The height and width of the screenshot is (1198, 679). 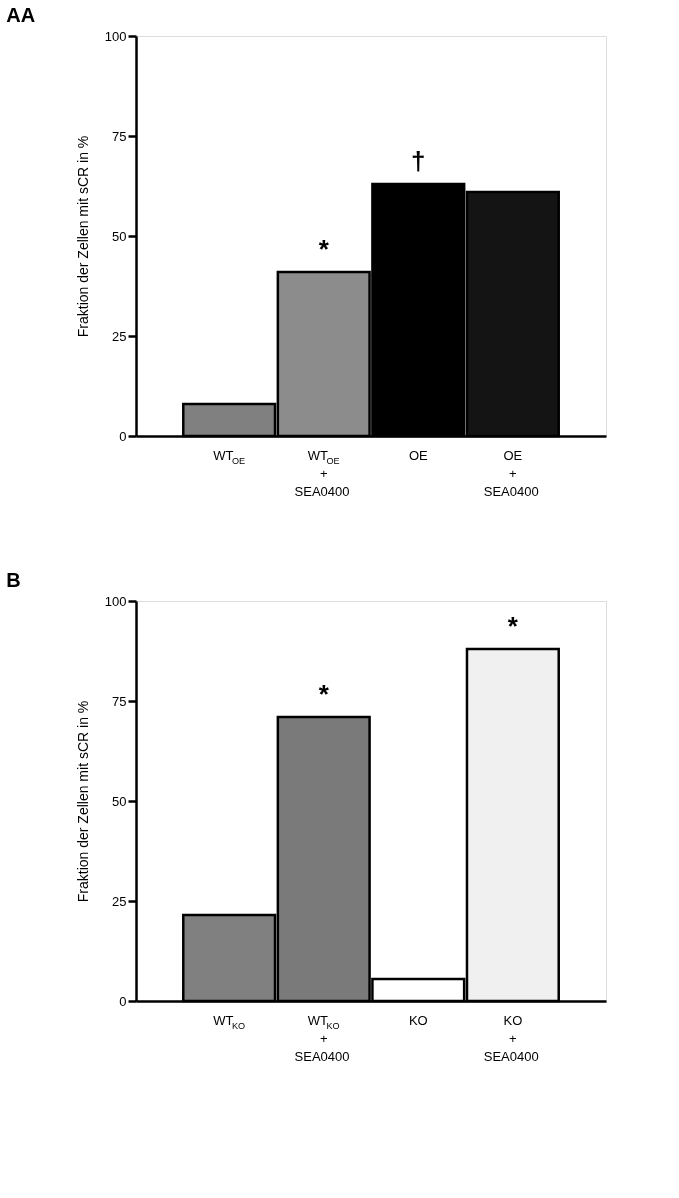 What do you see at coordinates (418, 1020) in the screenshot?
I see `x-tick-label: KO` at bounding box center [418, 1020].